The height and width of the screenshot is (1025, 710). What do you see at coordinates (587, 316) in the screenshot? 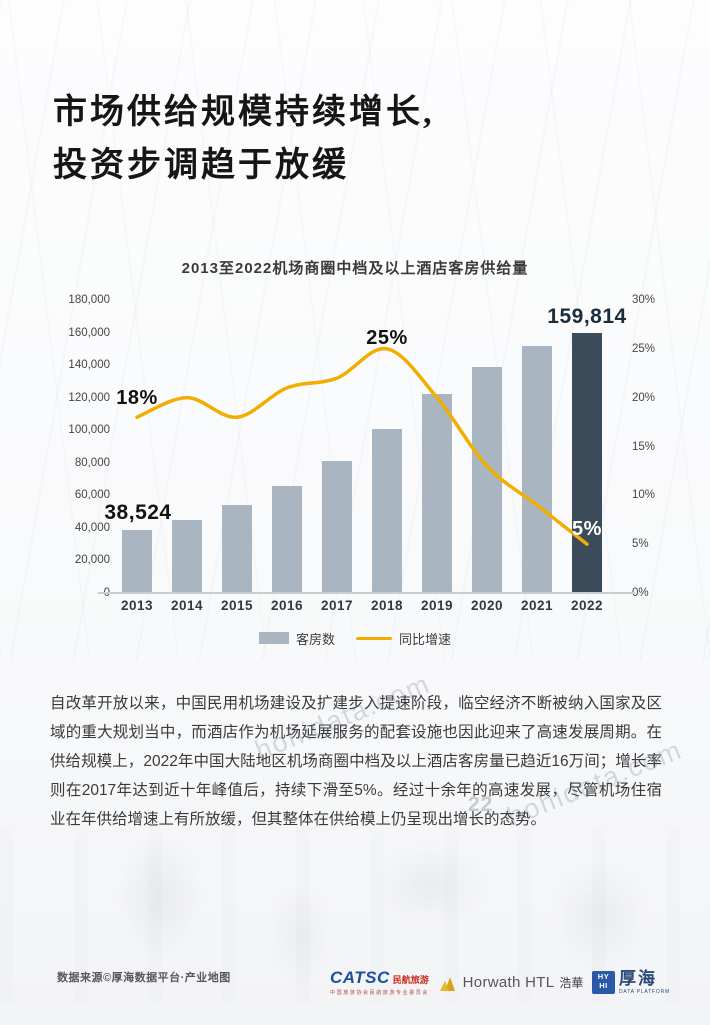
I see `data-label-last-bar: 159,814` at bounding box center [587, 316].